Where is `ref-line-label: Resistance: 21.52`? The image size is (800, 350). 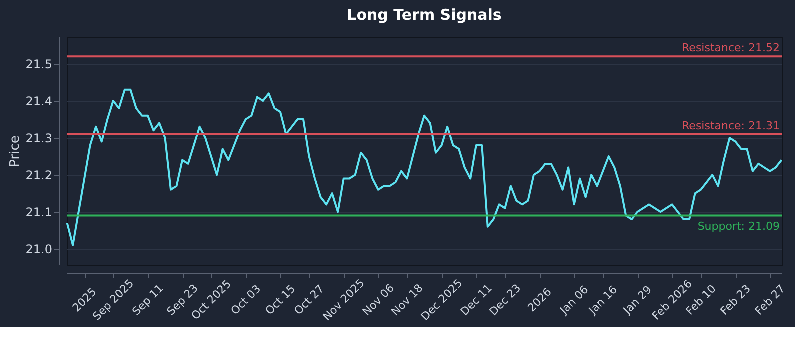 ref-line-label: Resistance: 21.52 is located at coordinates (731, 48).